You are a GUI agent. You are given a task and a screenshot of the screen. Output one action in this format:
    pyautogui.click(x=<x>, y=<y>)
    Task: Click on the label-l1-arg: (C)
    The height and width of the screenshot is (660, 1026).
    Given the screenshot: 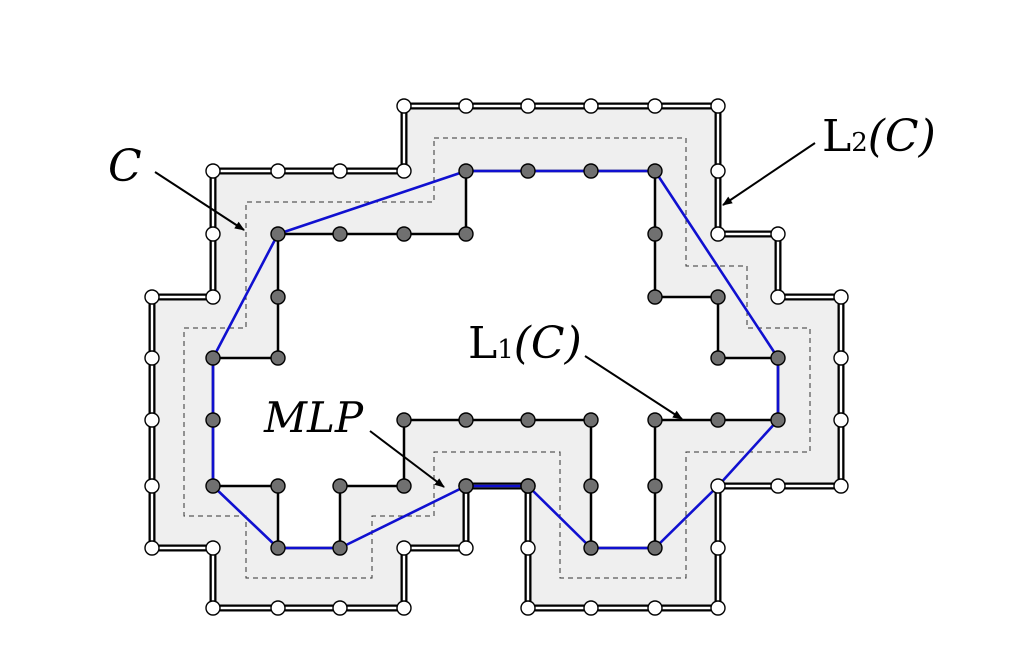 What is the action you would take?
    pyautogui.click(x=548, y=343)
    